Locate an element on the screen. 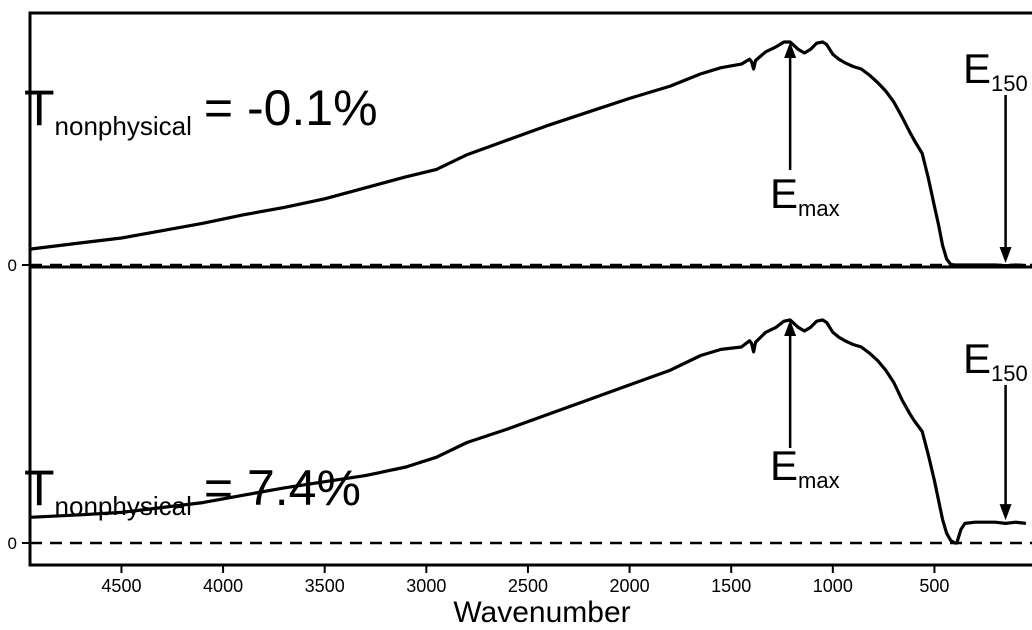 The image size is (1032, 630). x-tick-label: 4500 is located at coordinates (121, 586).